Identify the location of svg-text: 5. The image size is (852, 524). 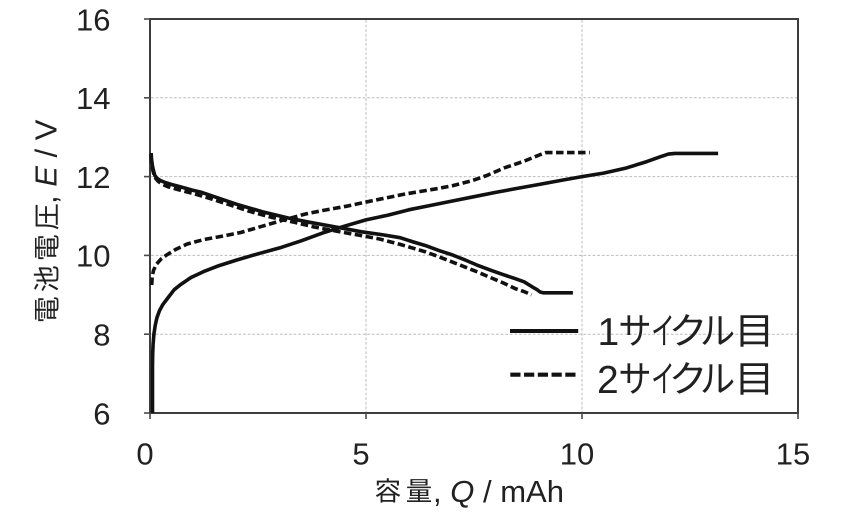
(360, 453).